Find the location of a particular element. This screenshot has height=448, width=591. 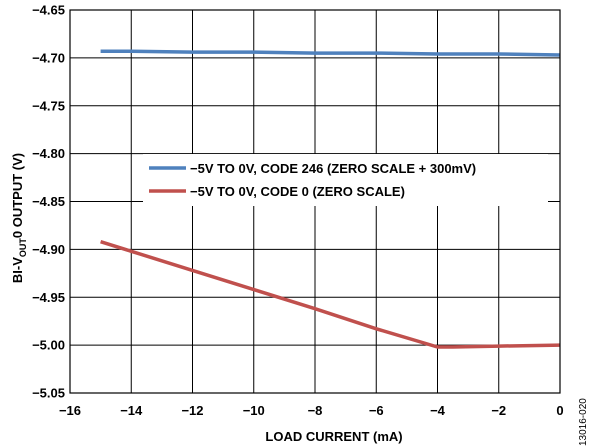

y-axis-title-subscript: OUT is located at coordinates (23, 248).